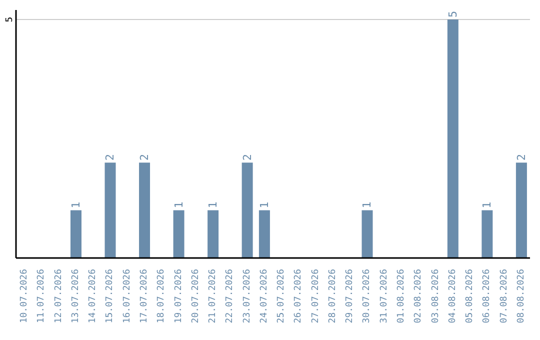  I want to click on x-tick-label: 19.07.2026, so click(179, 296).